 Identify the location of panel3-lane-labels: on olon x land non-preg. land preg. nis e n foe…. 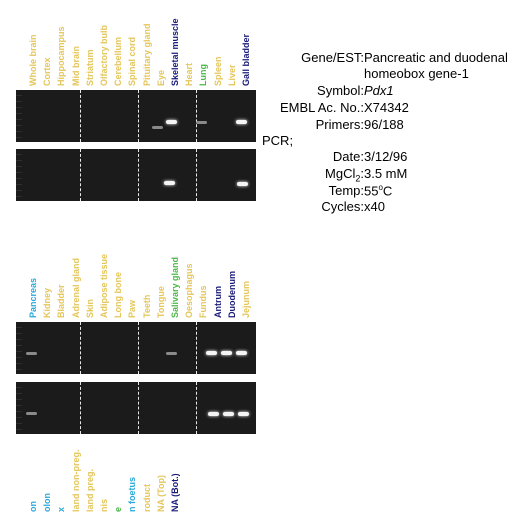
(129, 472).